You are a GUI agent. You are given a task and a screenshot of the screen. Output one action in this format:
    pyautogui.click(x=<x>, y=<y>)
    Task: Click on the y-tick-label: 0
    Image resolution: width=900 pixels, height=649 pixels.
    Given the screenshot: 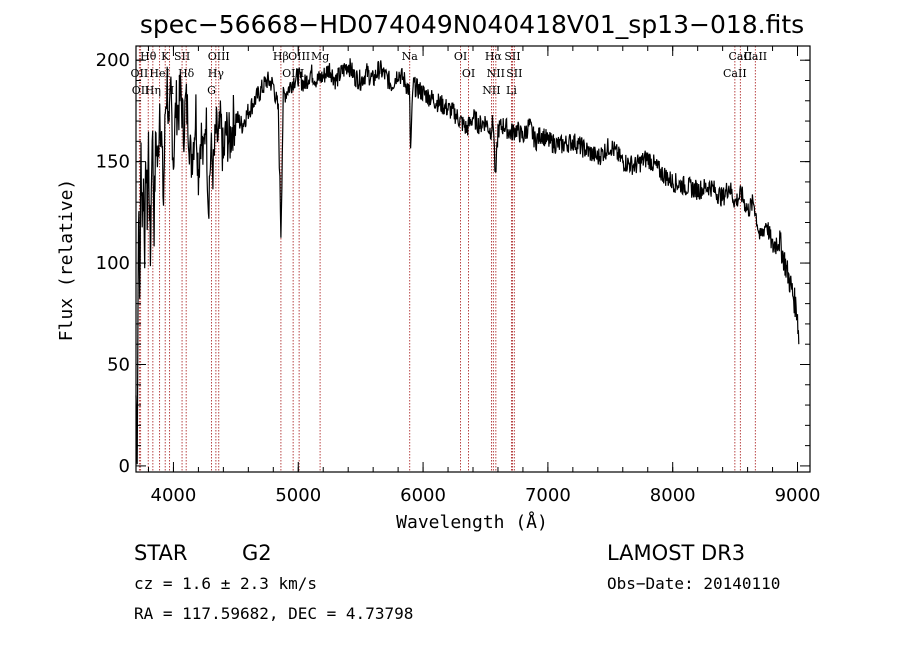 What is the action you would take?
    pyautogui.click(x=124, y=466)
    